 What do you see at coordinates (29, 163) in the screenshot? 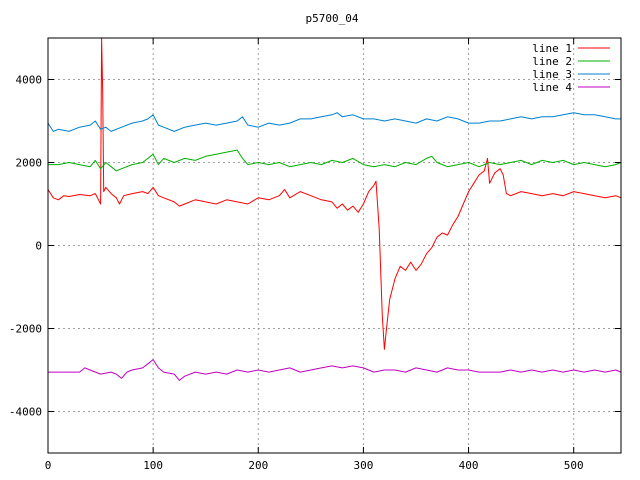
I see `y-tick-label: 2000` at bounding box center [29, 163].